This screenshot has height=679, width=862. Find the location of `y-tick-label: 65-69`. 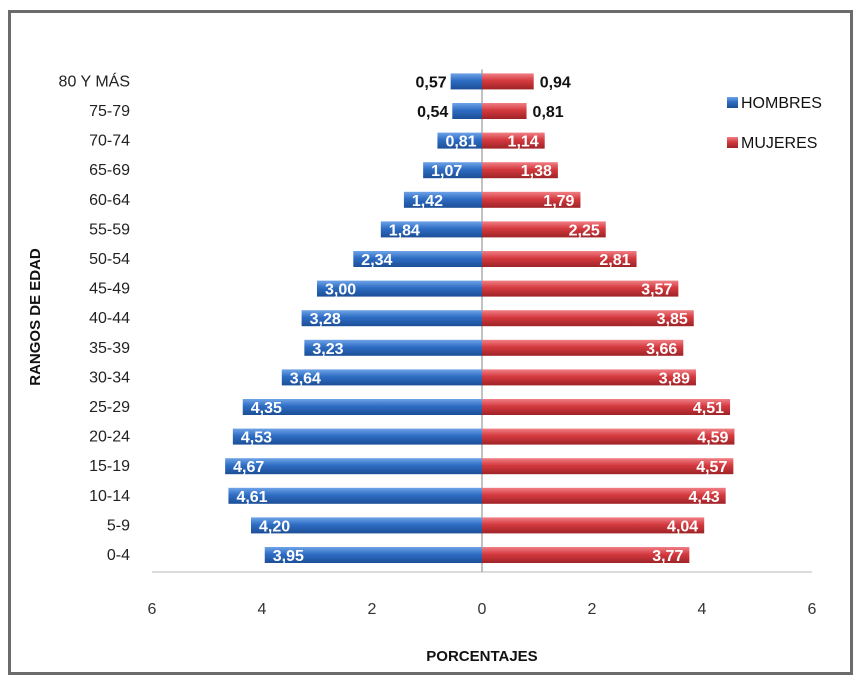

y-tick-label: 65-69 is located at coordinates (109, 170).